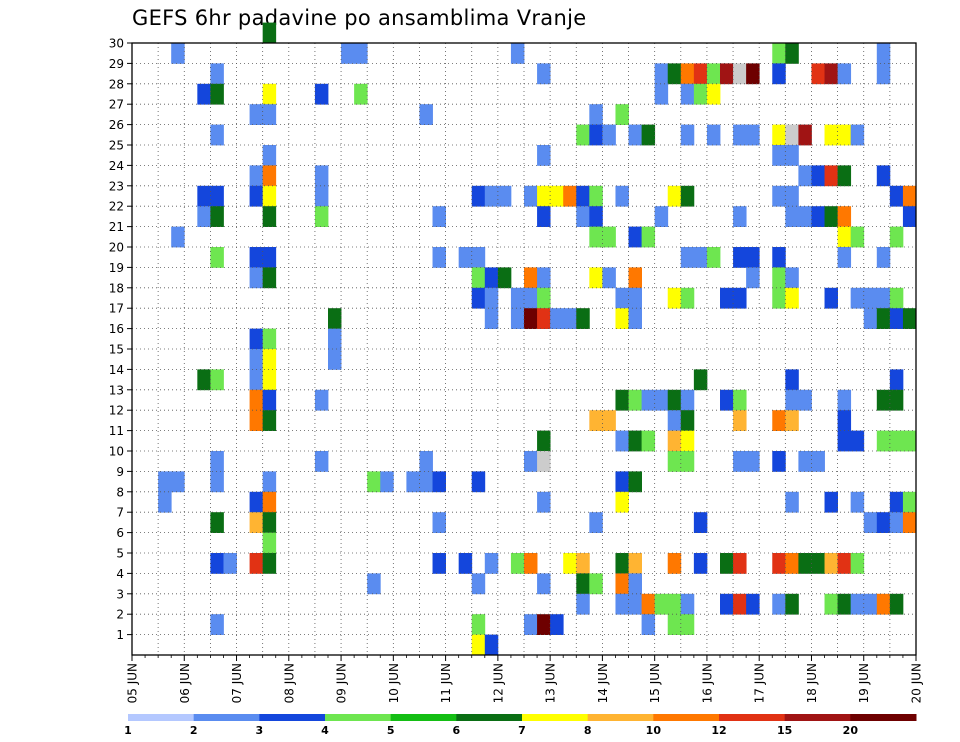 Image resolution: width=960 pixels, height=742 pixels. What do you see at coordinates (120, 635) in the screenshot?
I see `y-tick-label: 1` at bounding box center [120, 635].